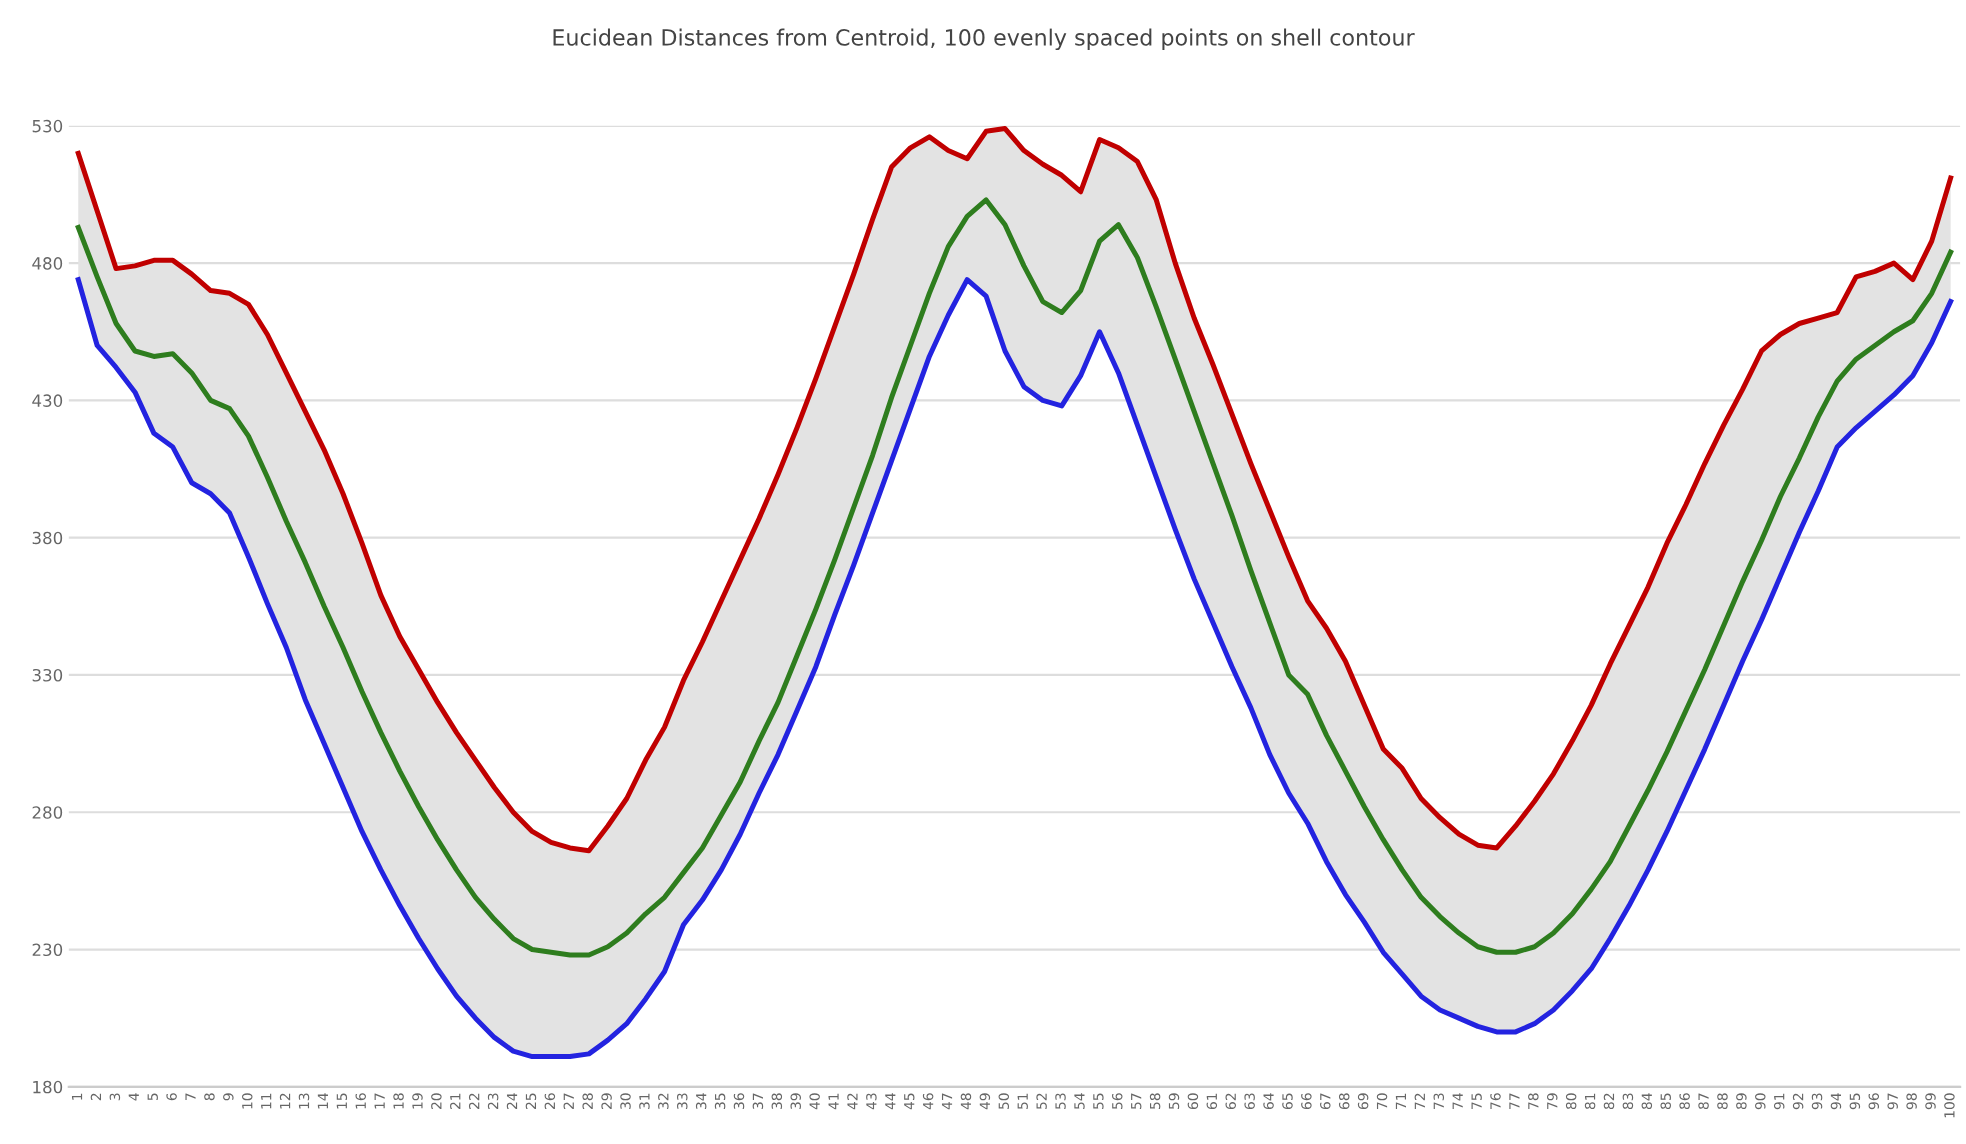 The width and height of the screenshot is (1966, 1144). Describe the element at coordinates (984, 39) in the screenshot. I see `chart-title: Eucidean Distances from Centroid, 100 evenly spaced points on shell contour` at that location.